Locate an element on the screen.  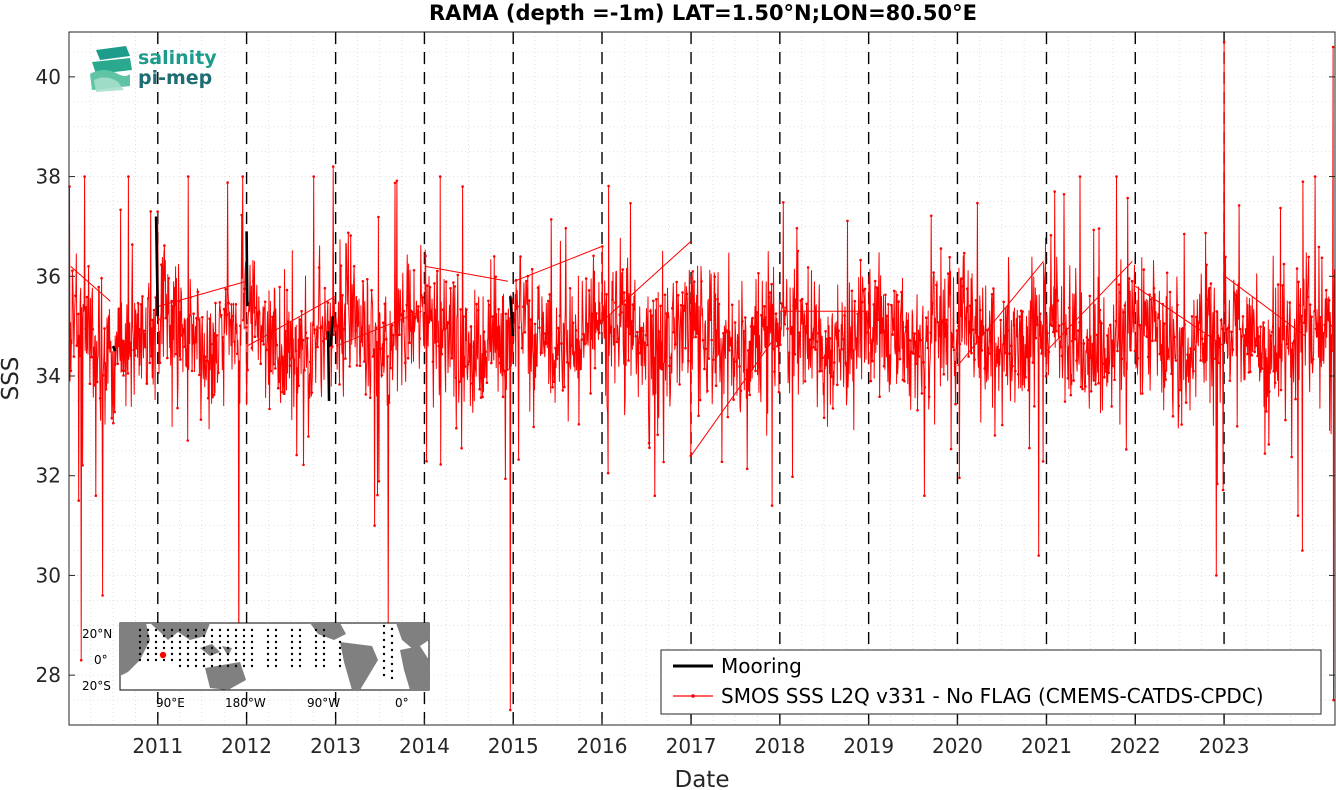
x-axis-label: Date is located at coordinates (702, 778).